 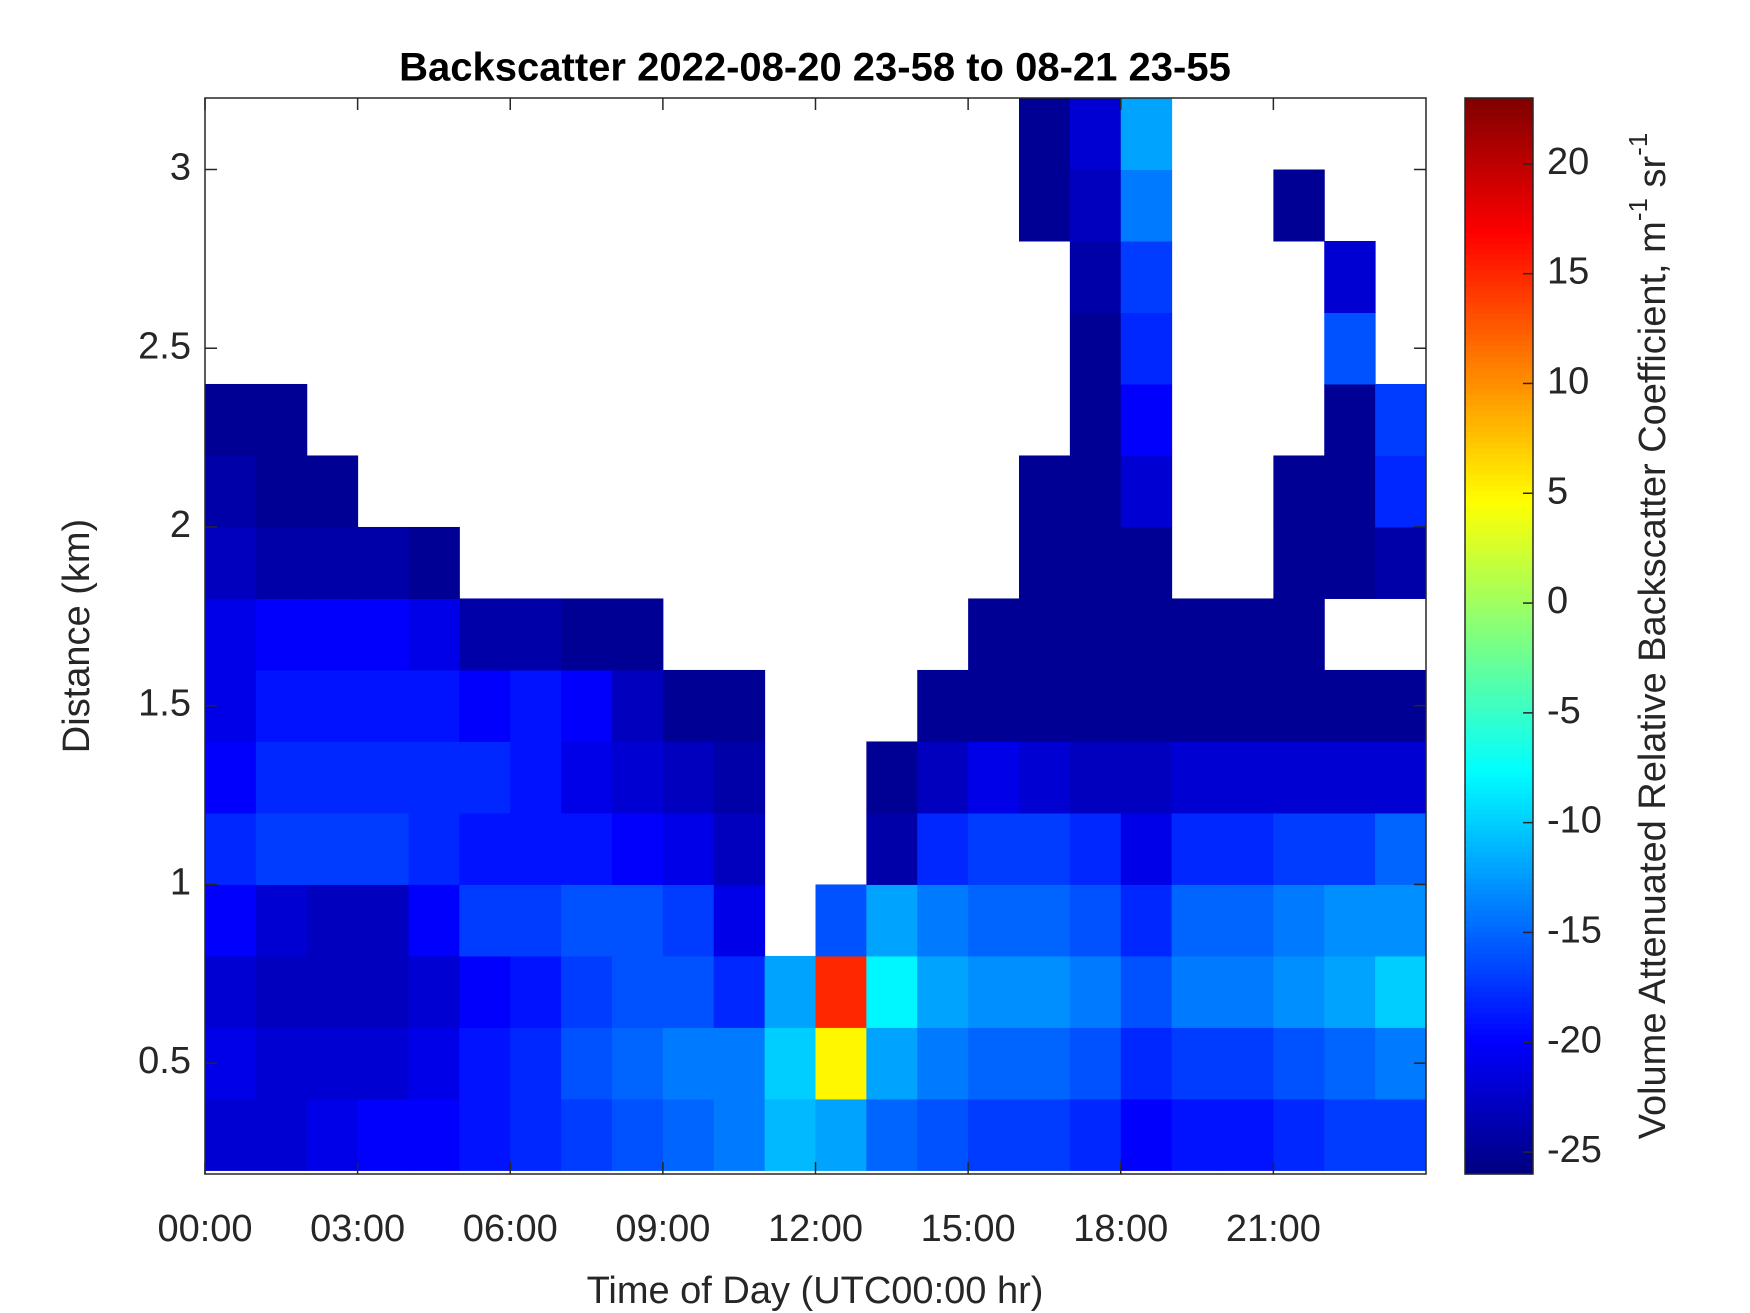 What do you see at coordinates (164, 1061) in the screenshot?
I see `y-tick-label: 0.5` at bounding box center [164, 1061].